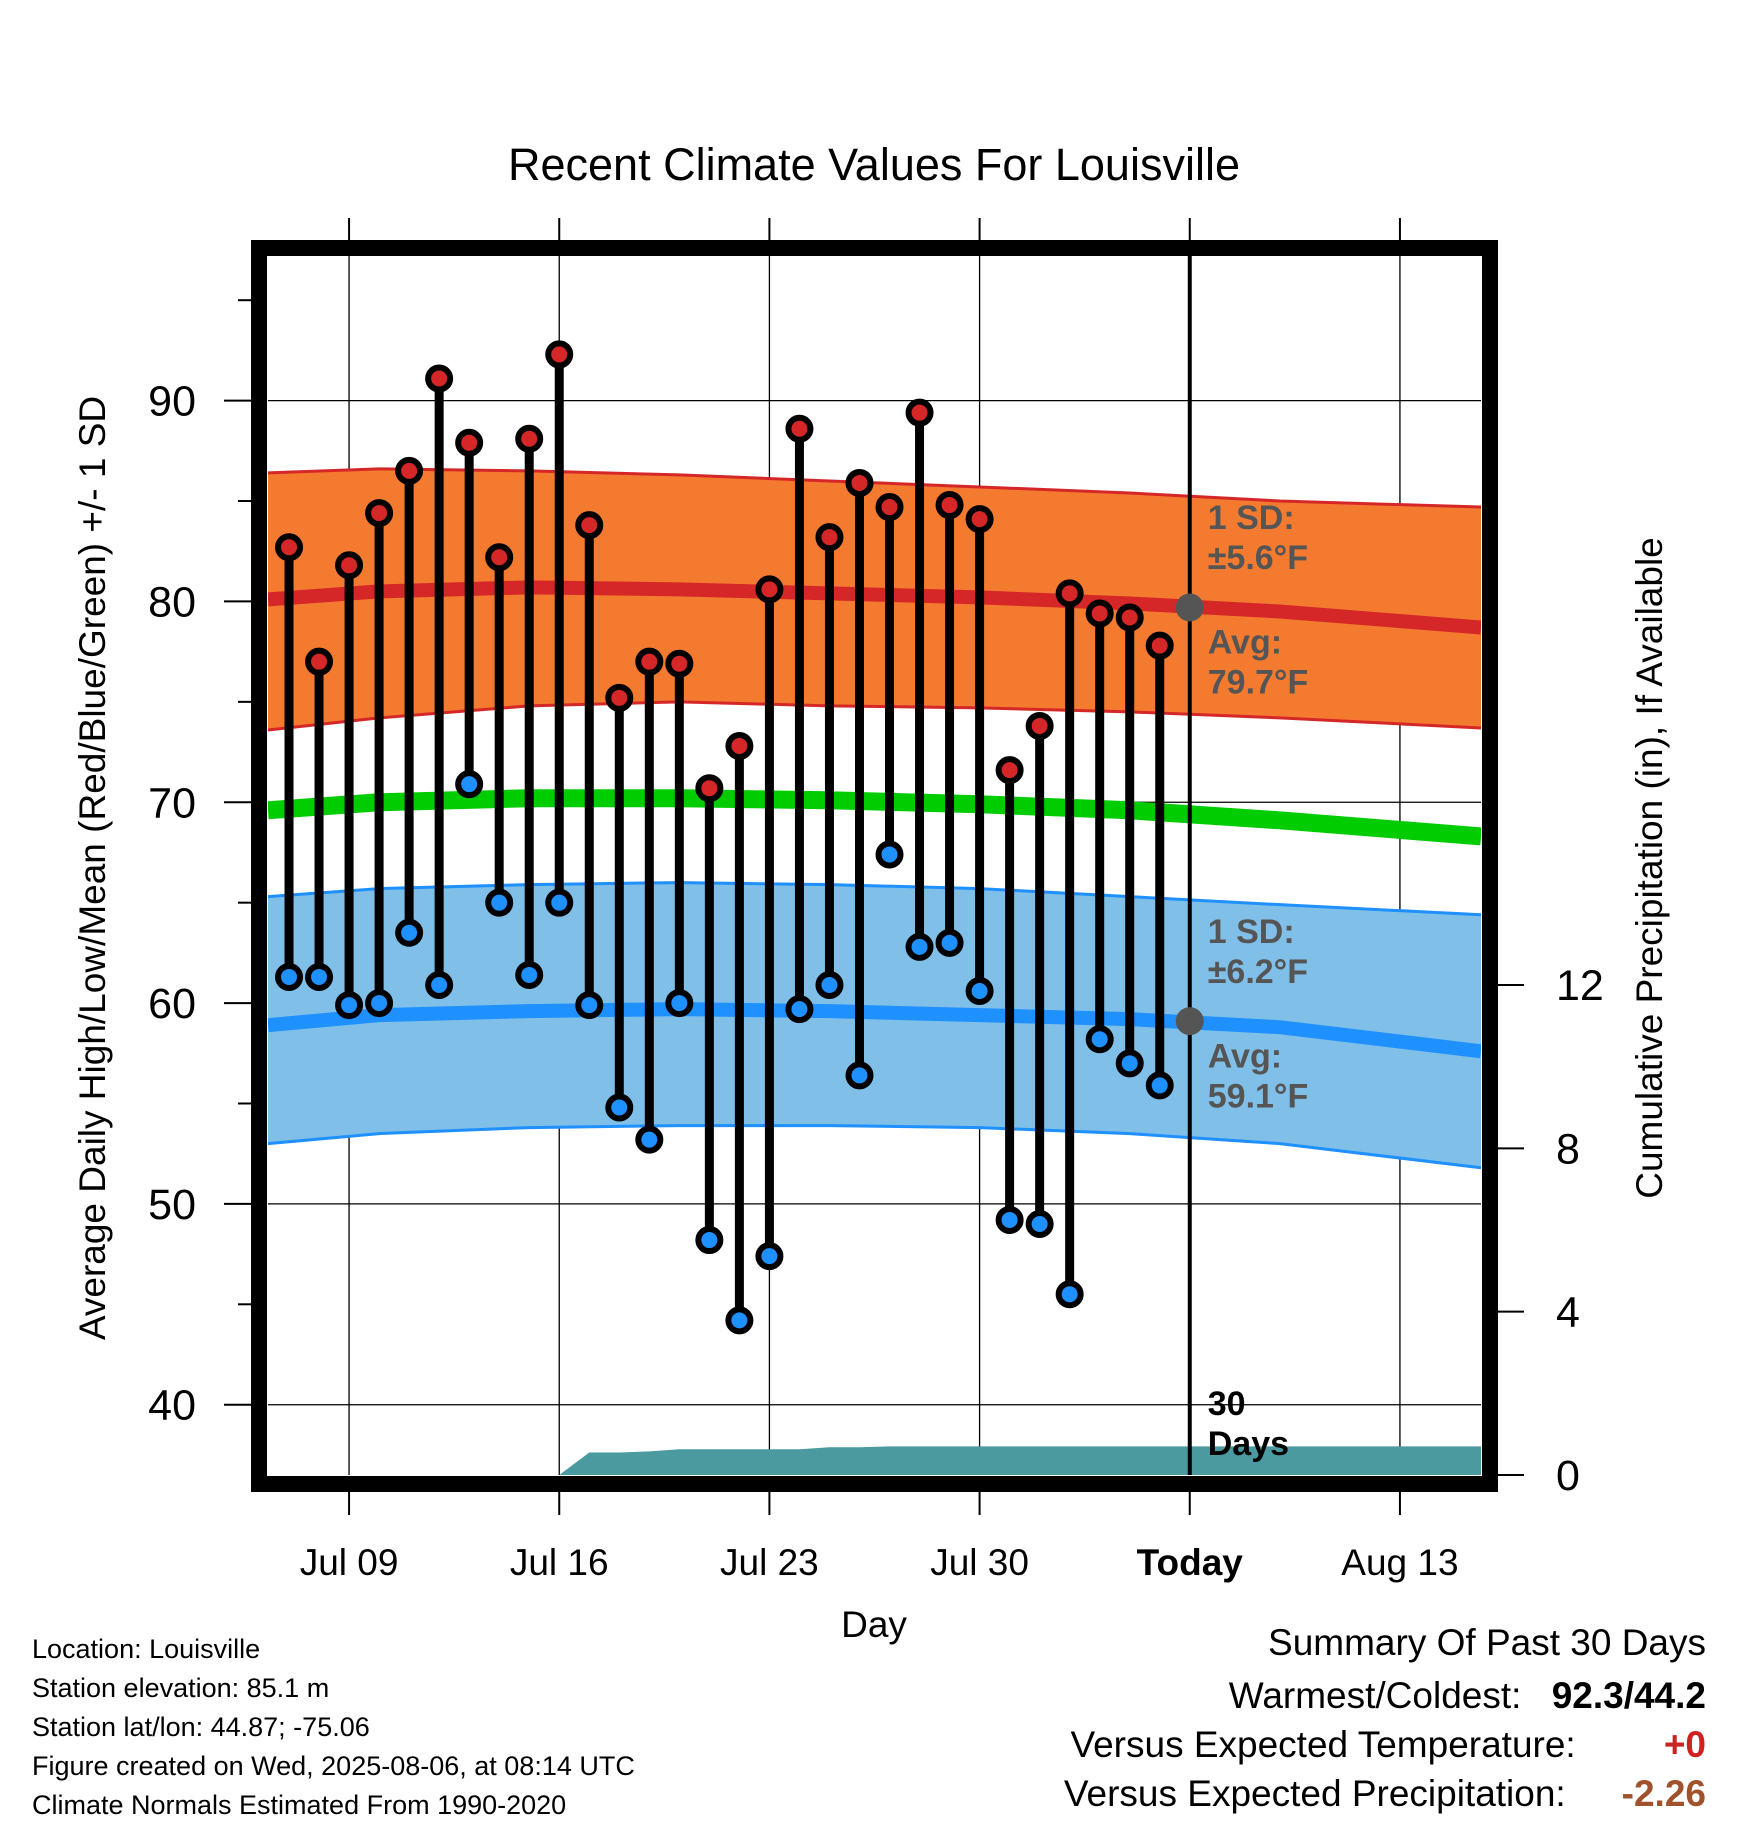 Image resolution: width=1748 pixels, height=1828 pixels. I want to click on high-sd-annotation: ±5.6°F, so click(1258, 558).